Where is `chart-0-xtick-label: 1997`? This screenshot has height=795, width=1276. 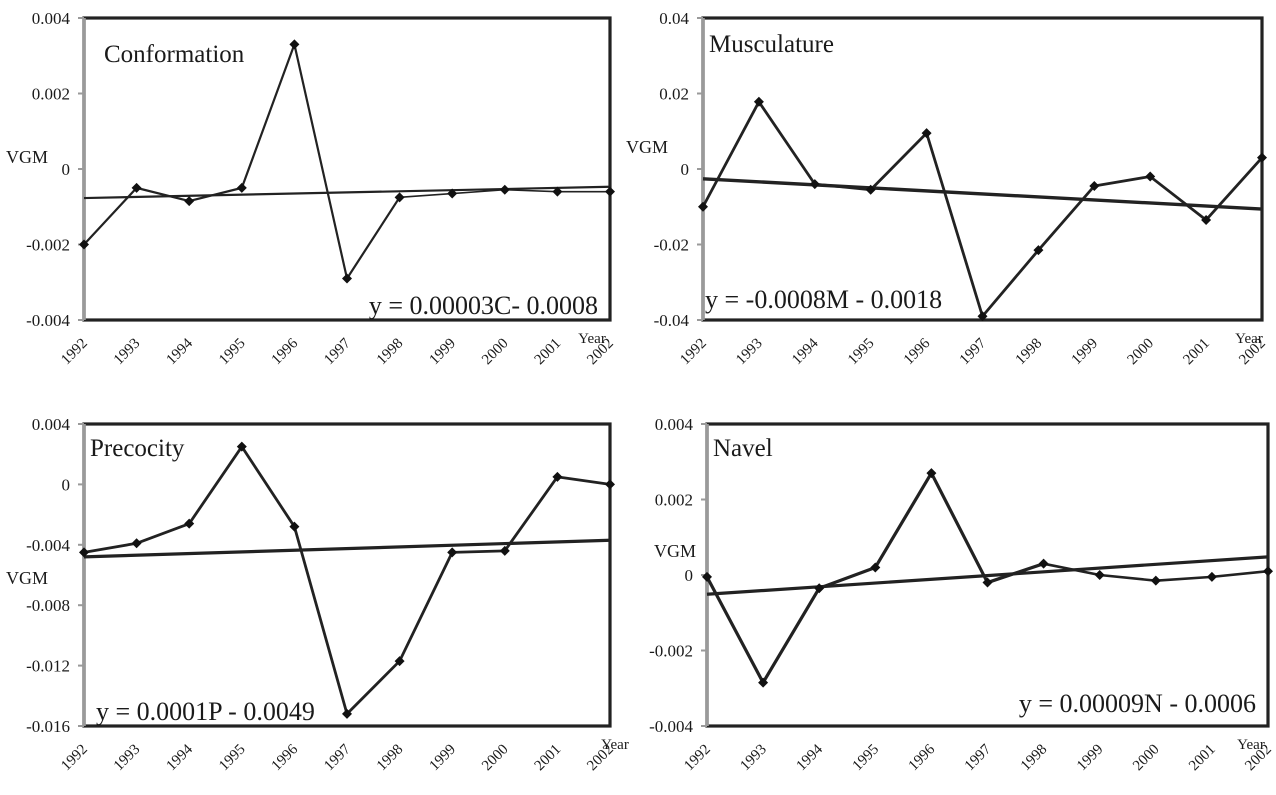
chart-0-xtick-label: 1997 is located at coordinates (337, 351).